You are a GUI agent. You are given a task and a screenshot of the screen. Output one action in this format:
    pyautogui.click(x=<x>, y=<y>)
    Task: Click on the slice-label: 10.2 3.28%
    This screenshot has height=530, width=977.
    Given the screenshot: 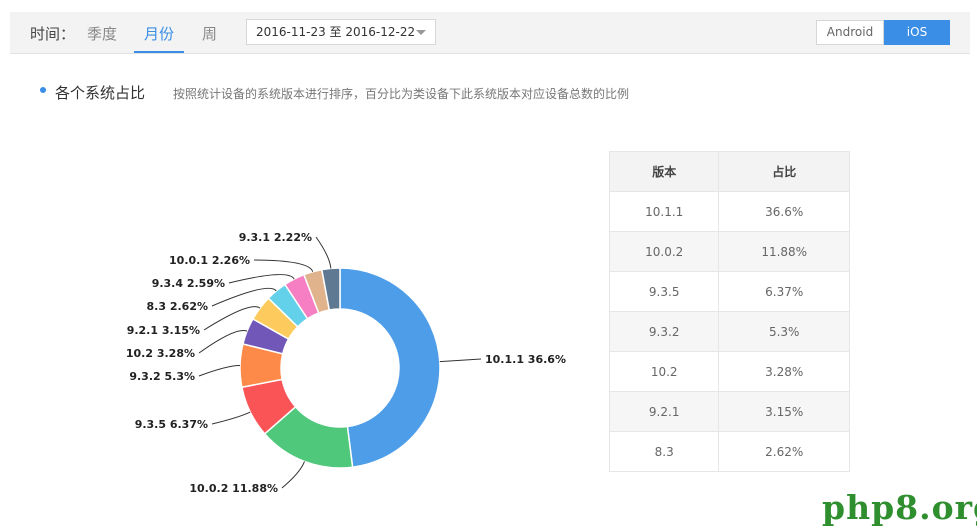 What is the action you would take?
    pyautogui.click(x=160, y=353)
    